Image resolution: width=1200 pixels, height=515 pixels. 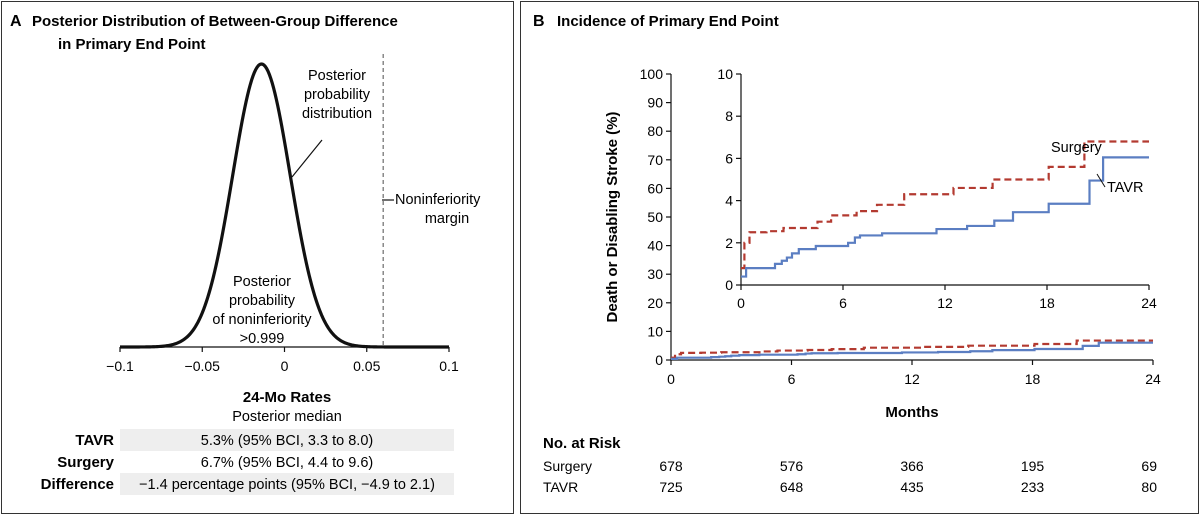 I want to click on panel-a-letter: A, so click(x=16, y=21).